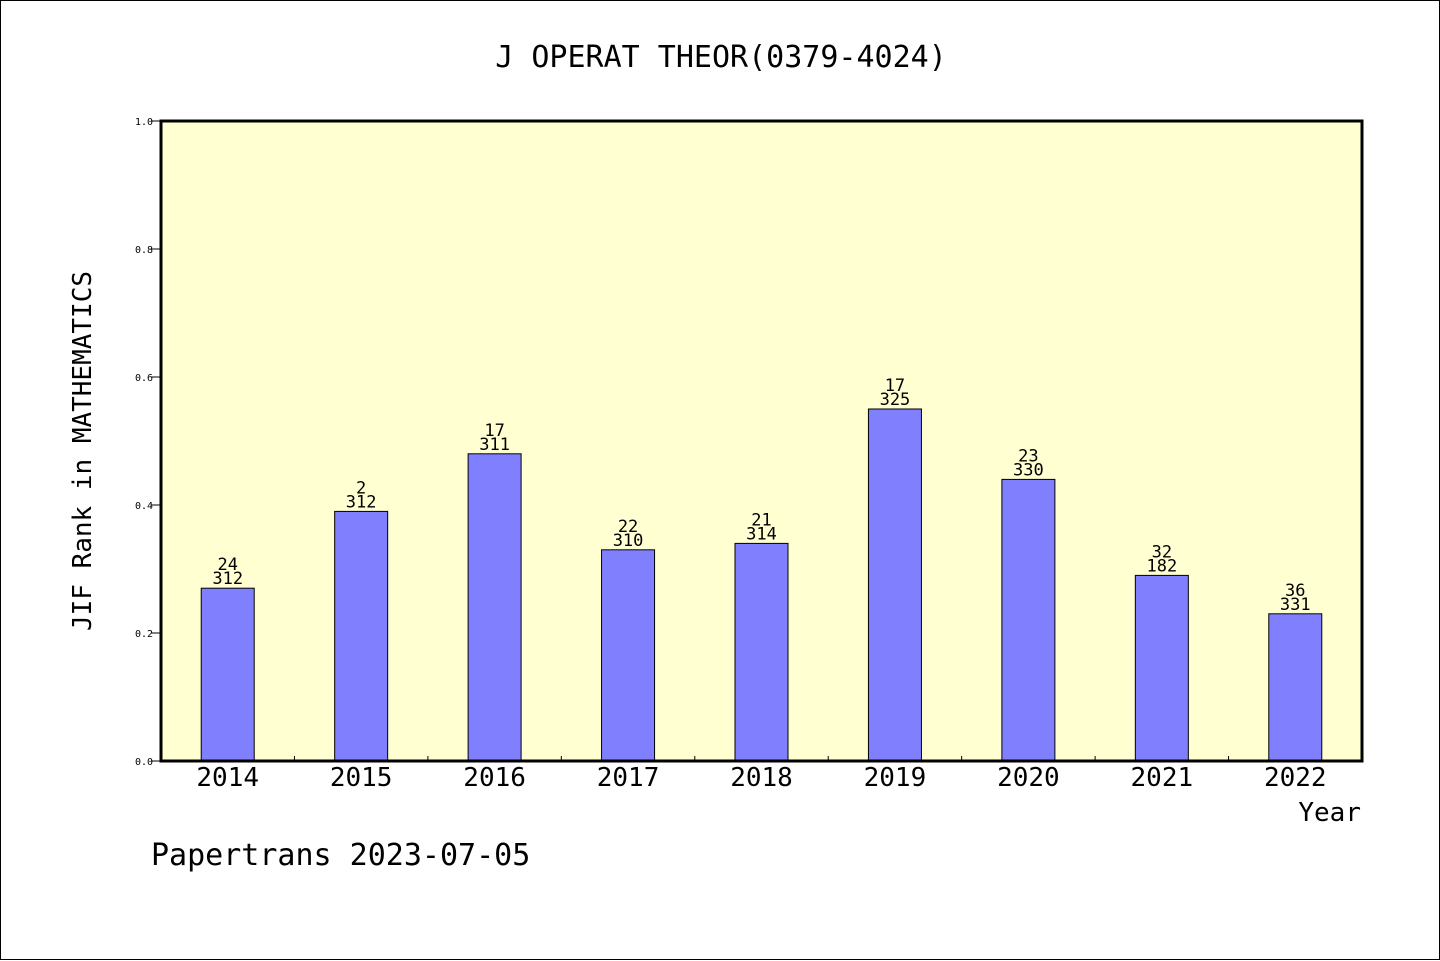 Image resolution: width=1440 pixels, height=961 pixels. What do you see at coordinates (83, 451) in the screenshot?
I see `y-axis-label: JIF Rank in MATHEMATICS` at bounding box center [83, 451].